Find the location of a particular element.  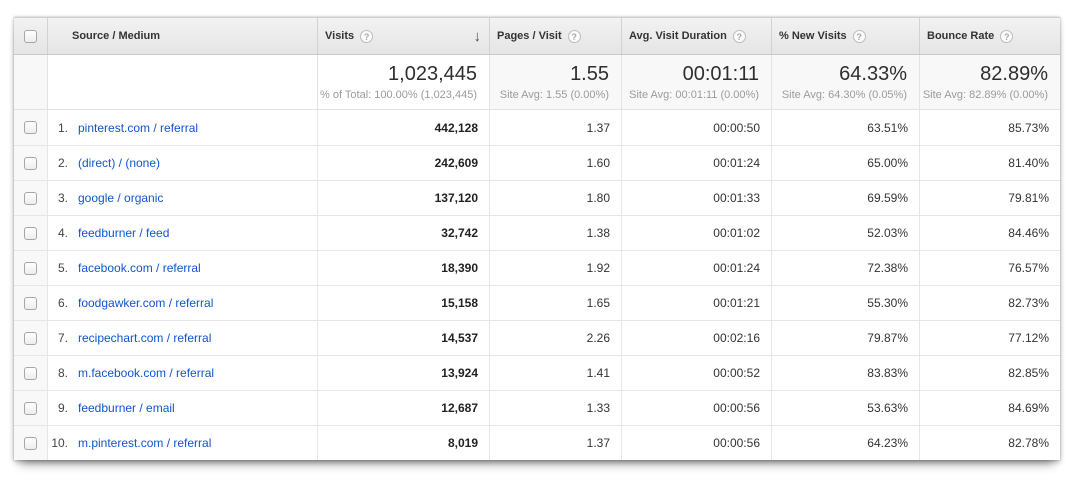

source-medium-cell: 4. feedburner / feed is located at coordinates (182, 233).